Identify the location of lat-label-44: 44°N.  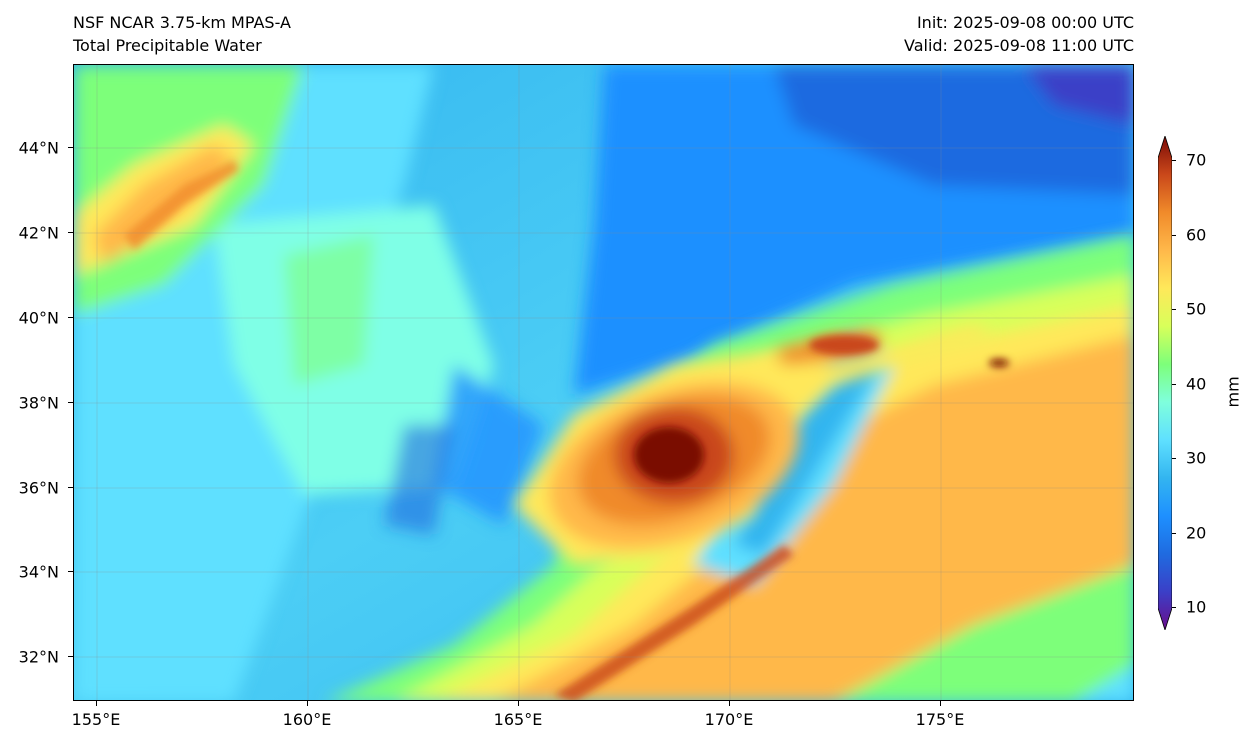
(38, 148).